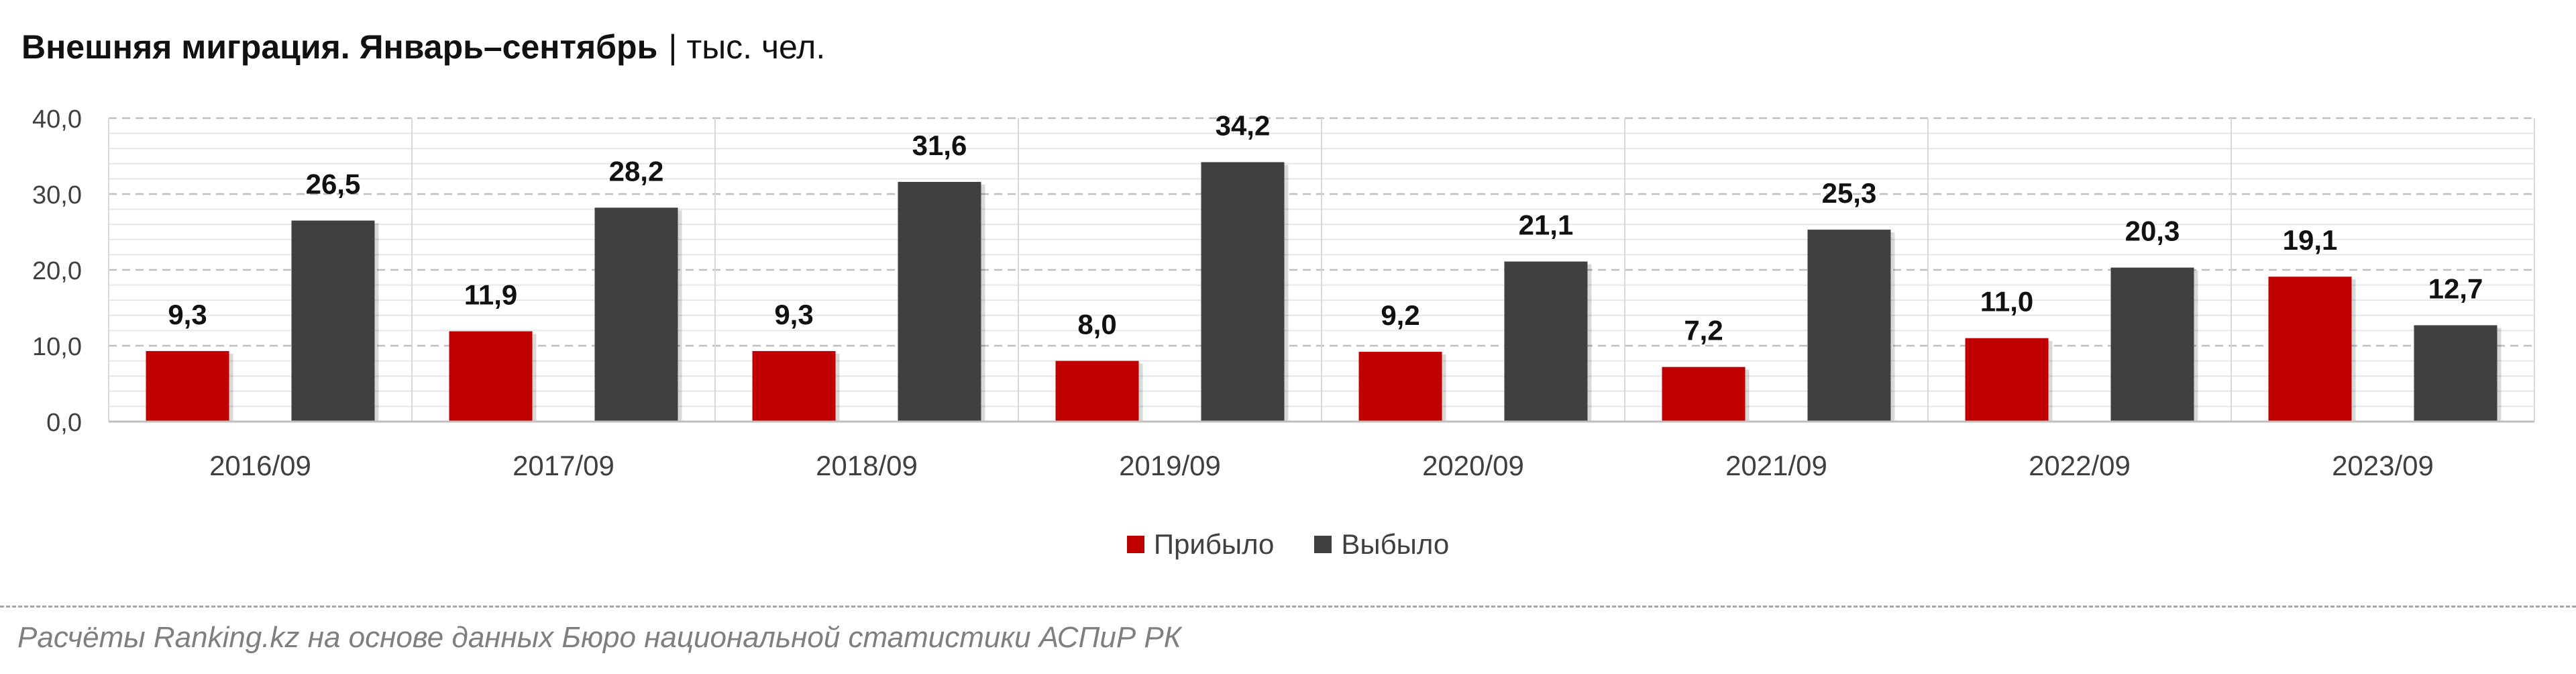 The width and height of the screenshot is (2576, 674). What do you see at coordinates (2310, 240) in the screenshot?
I see `data-label: 19,1` at bounding box center [2310, 240].